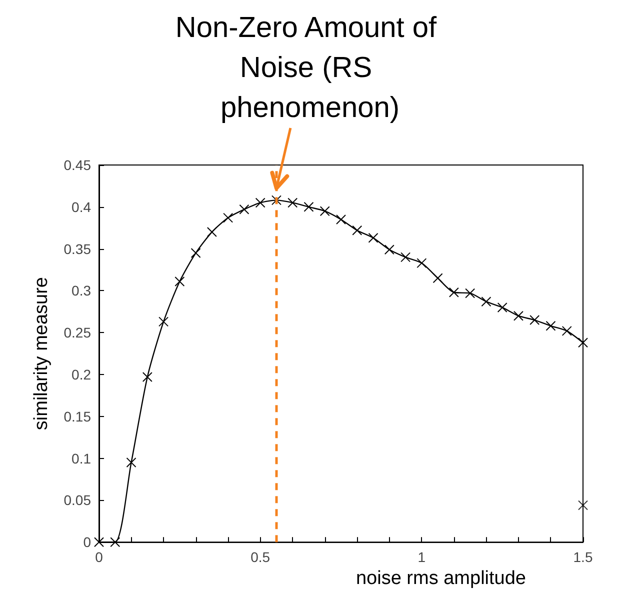  What do you see at coordinates (78, 248) in the screenshot?
I see `y-tick-label: 0.35` at bounding box center [78, 248].